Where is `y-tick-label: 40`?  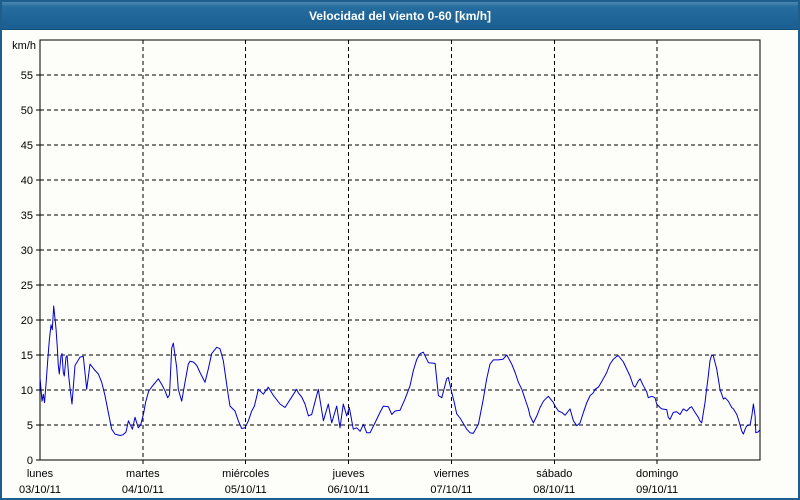 y-tick-label: 40 is located at coordinates (27, 181).